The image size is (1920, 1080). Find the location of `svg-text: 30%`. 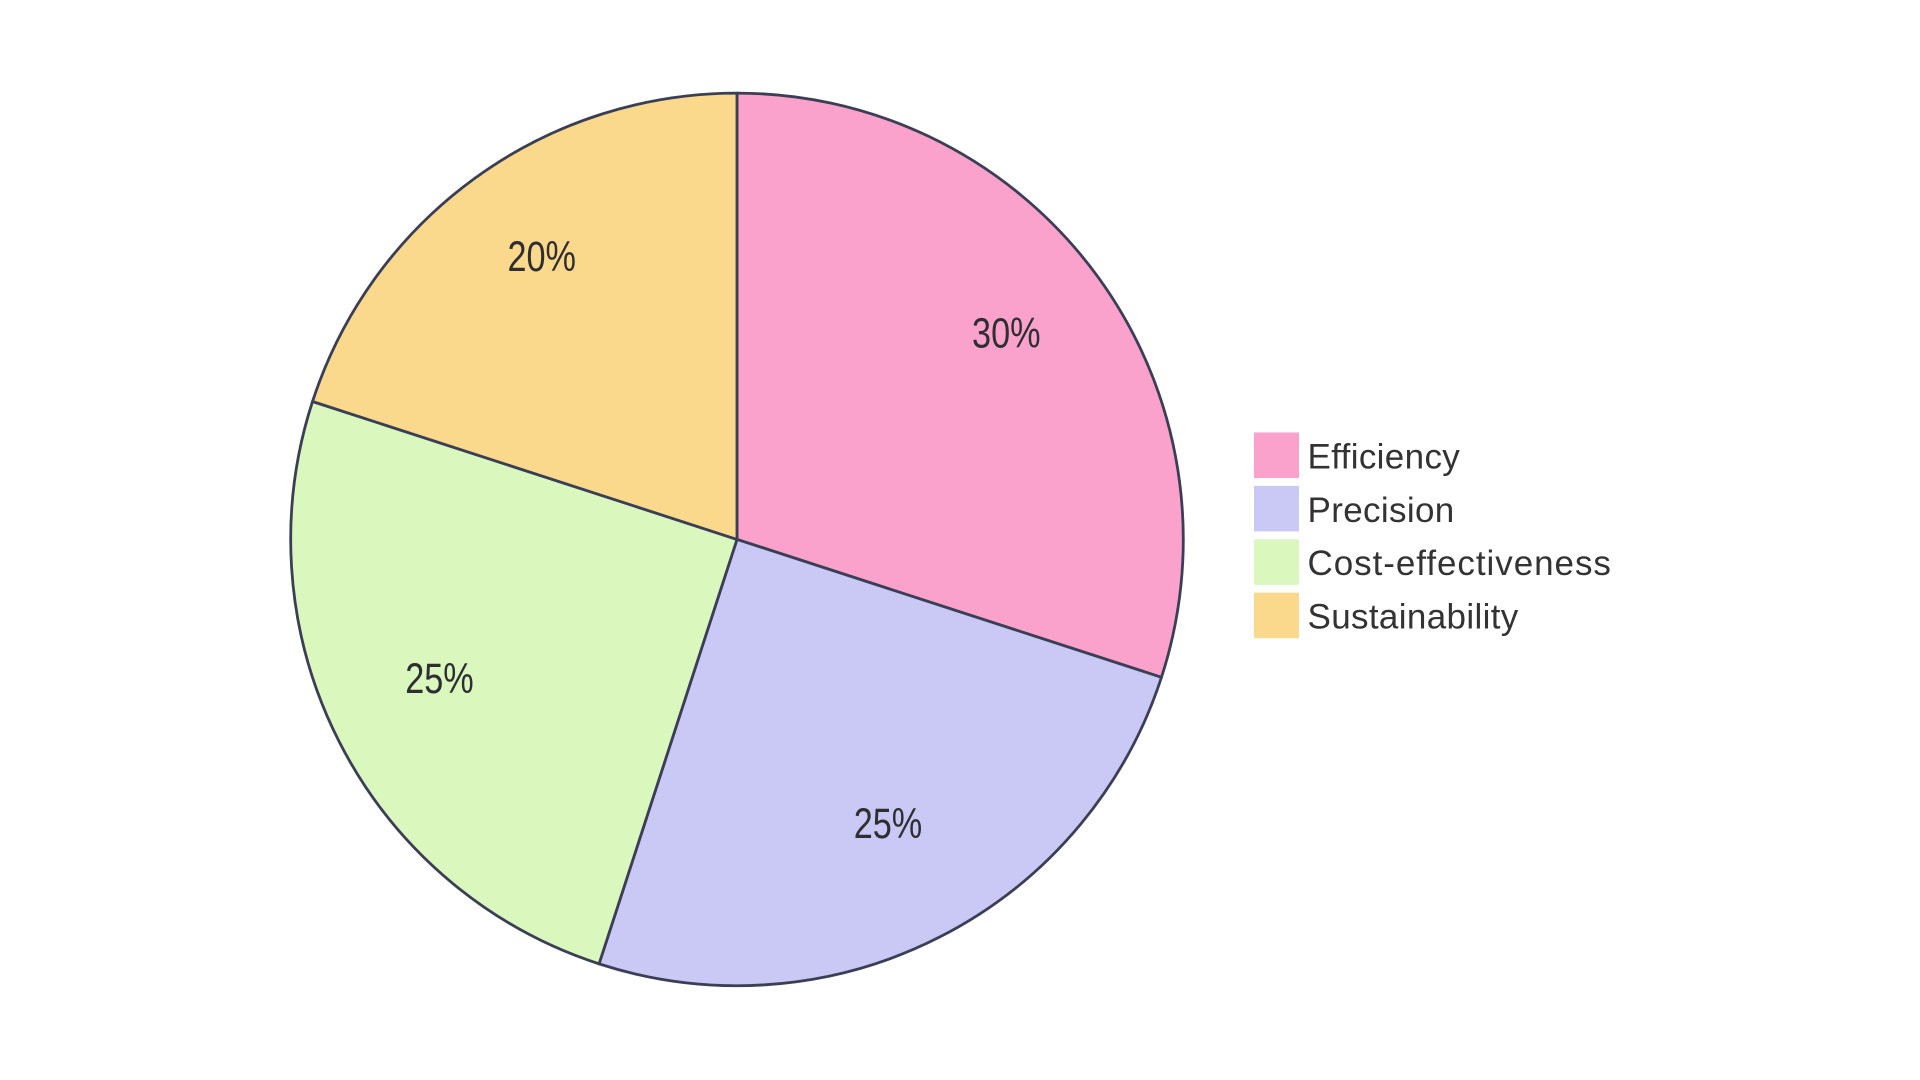

svg-text: 30% is located at coordinates (1006, 334).